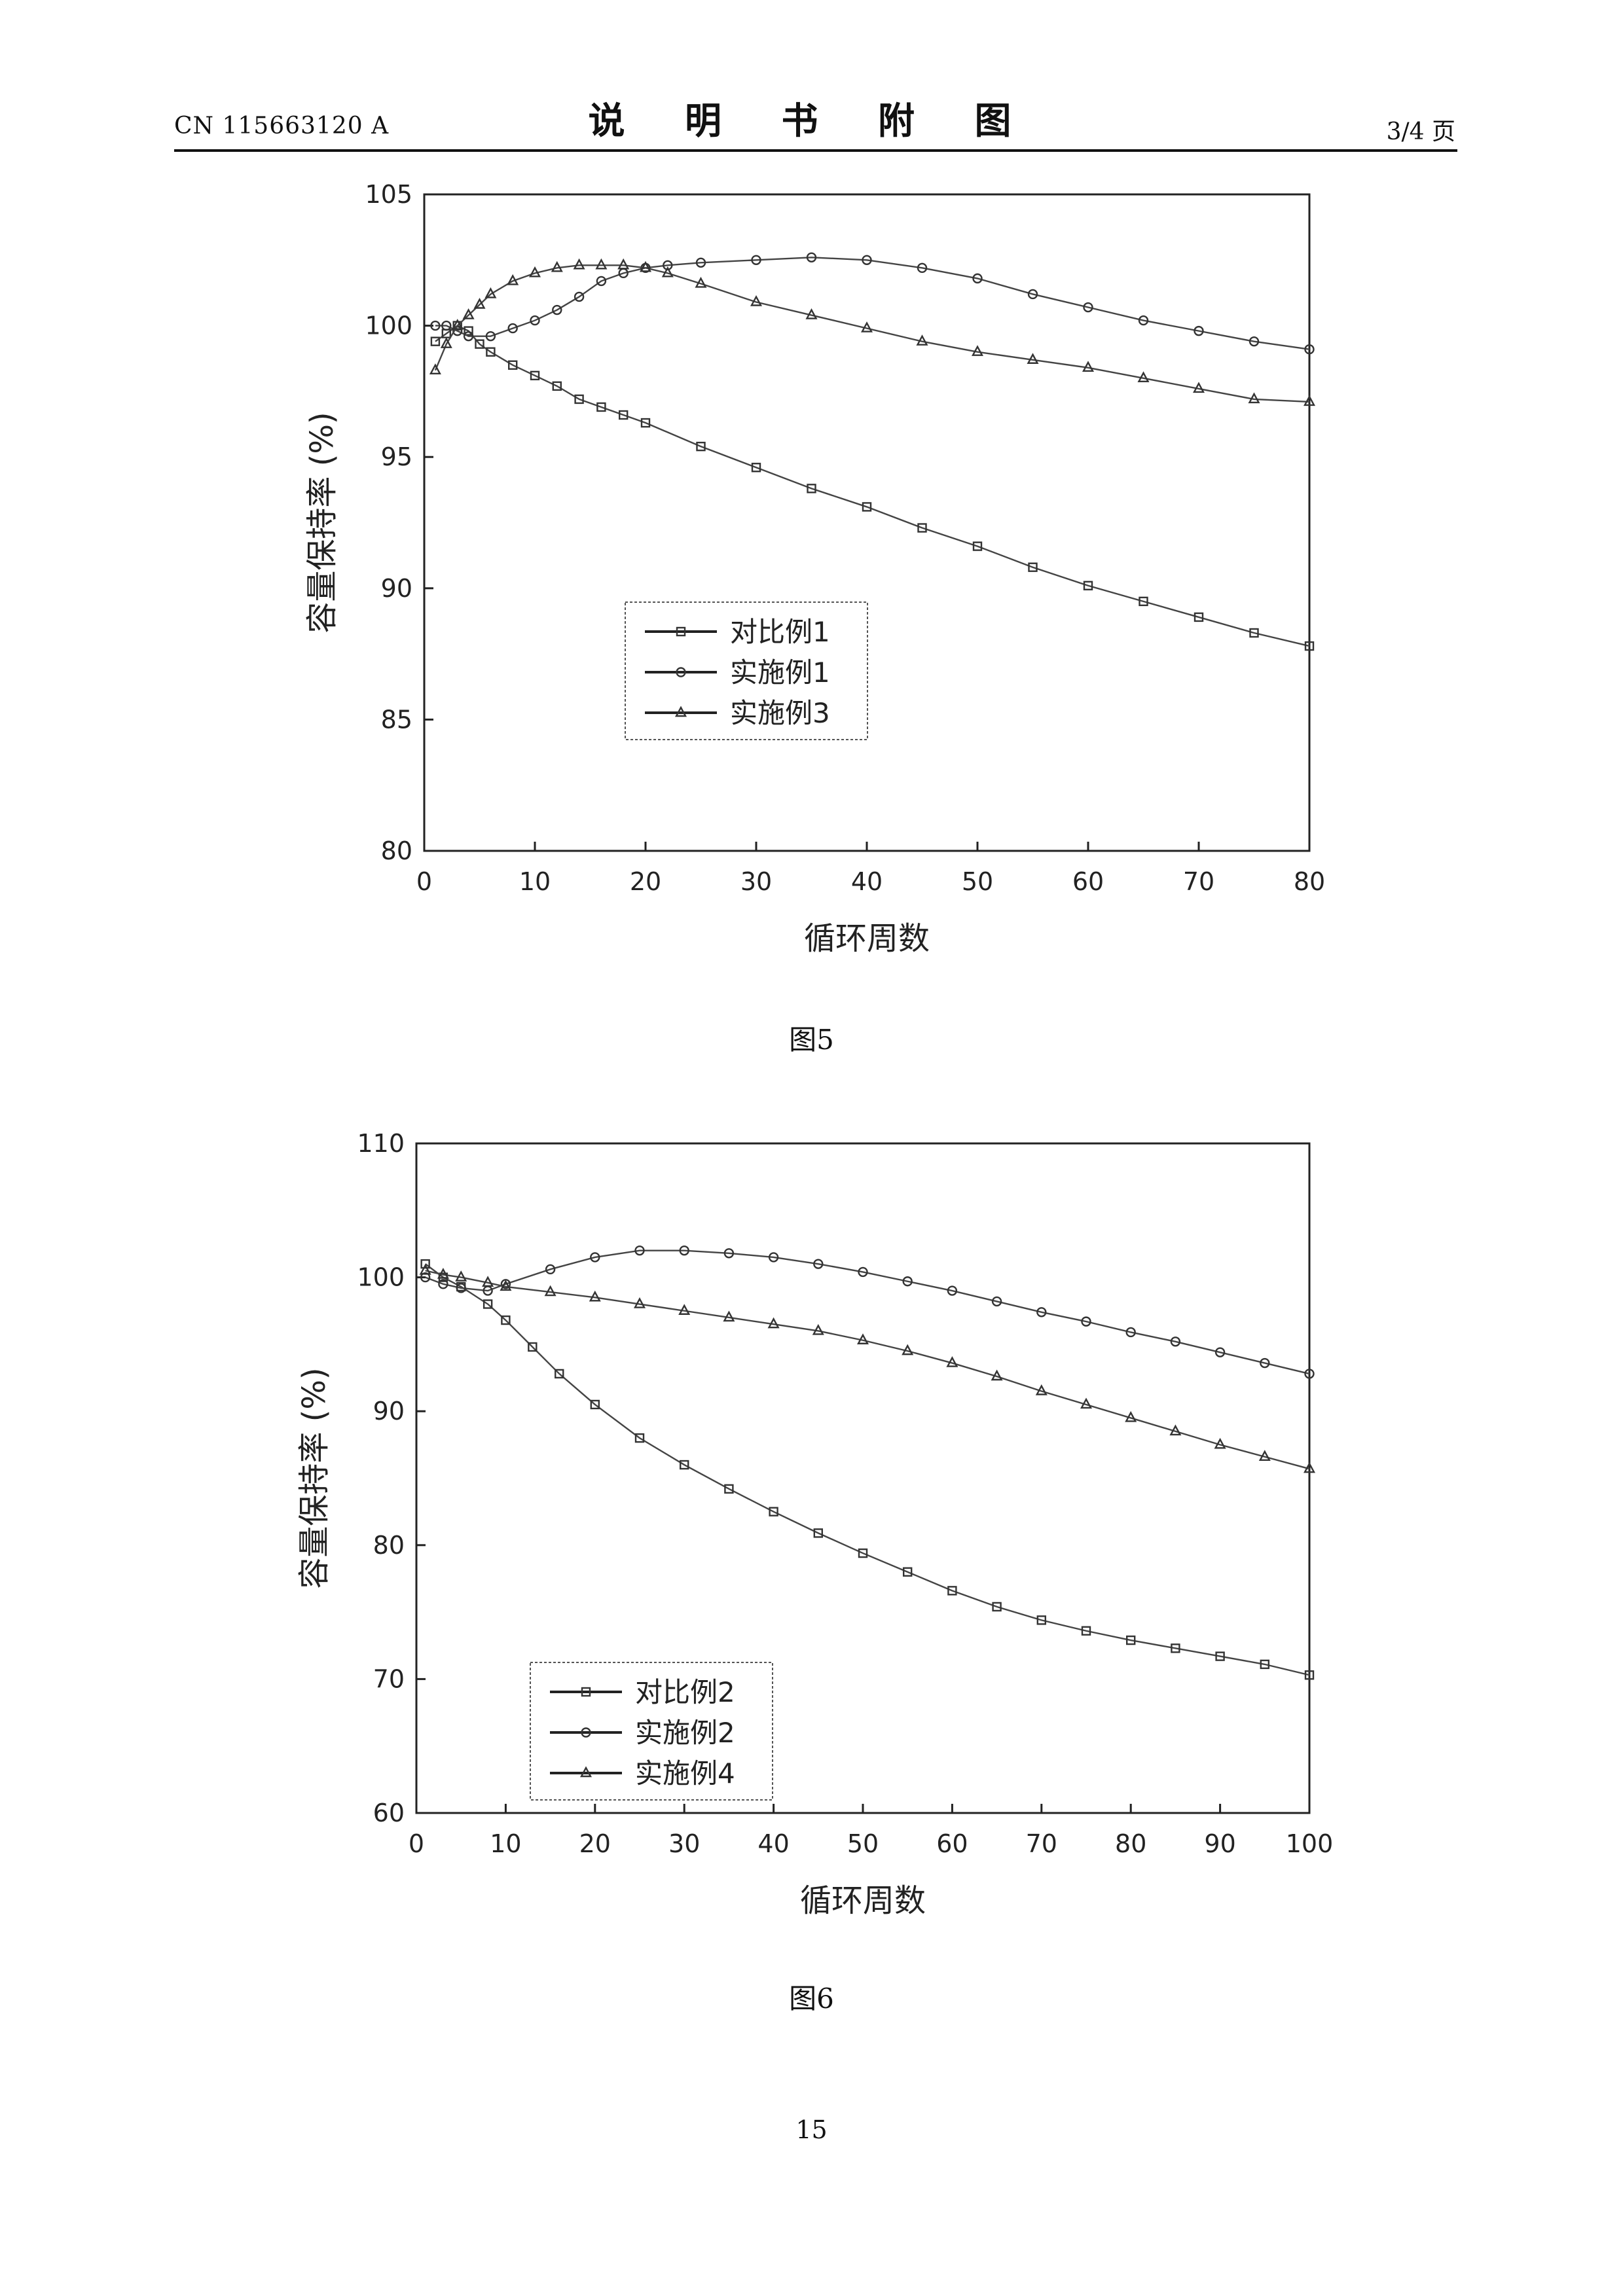  I want to click on legend-label: 实施例3, so click(780, 713).